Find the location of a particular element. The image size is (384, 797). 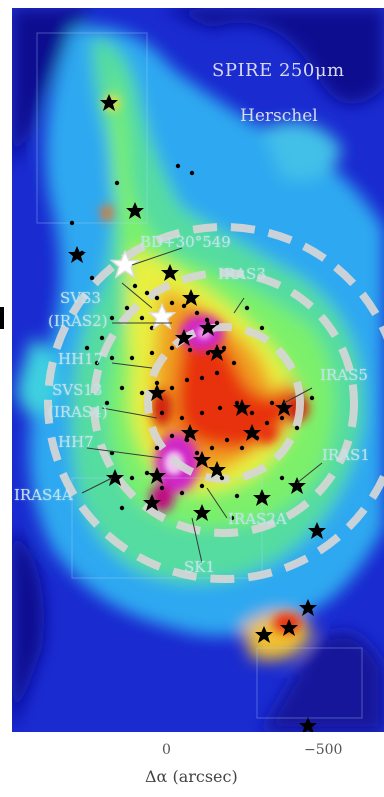

label-sk1: SK1 is located at coordinates (200, 567).